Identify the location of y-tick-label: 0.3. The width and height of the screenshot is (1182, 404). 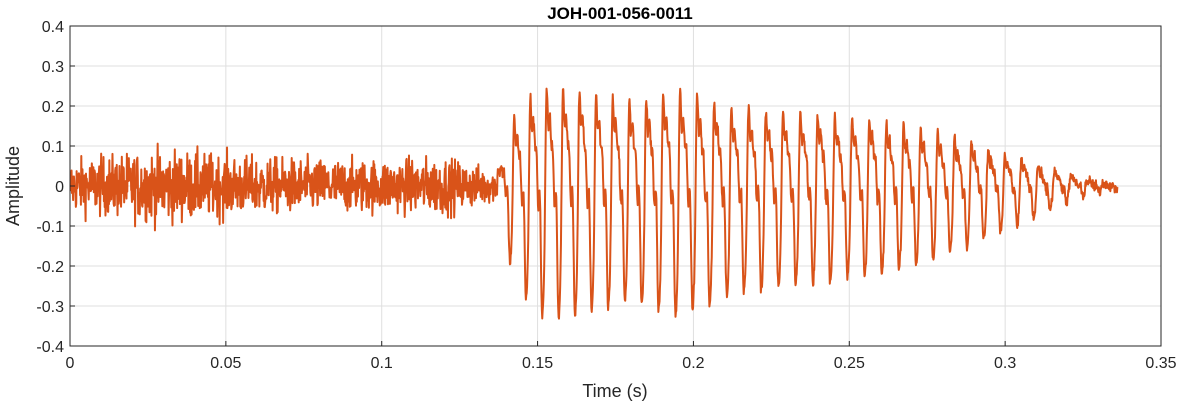
(53, 67).